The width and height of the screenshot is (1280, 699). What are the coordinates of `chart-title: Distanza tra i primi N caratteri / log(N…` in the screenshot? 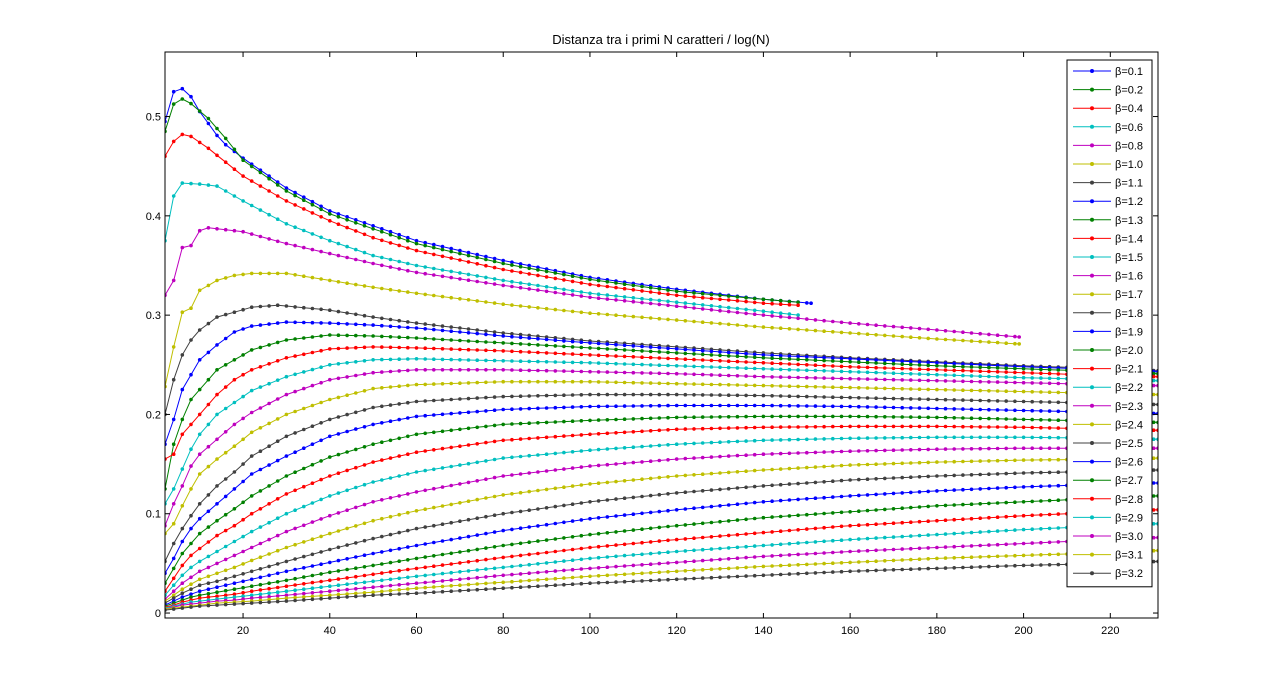 It's located at (660, 39).